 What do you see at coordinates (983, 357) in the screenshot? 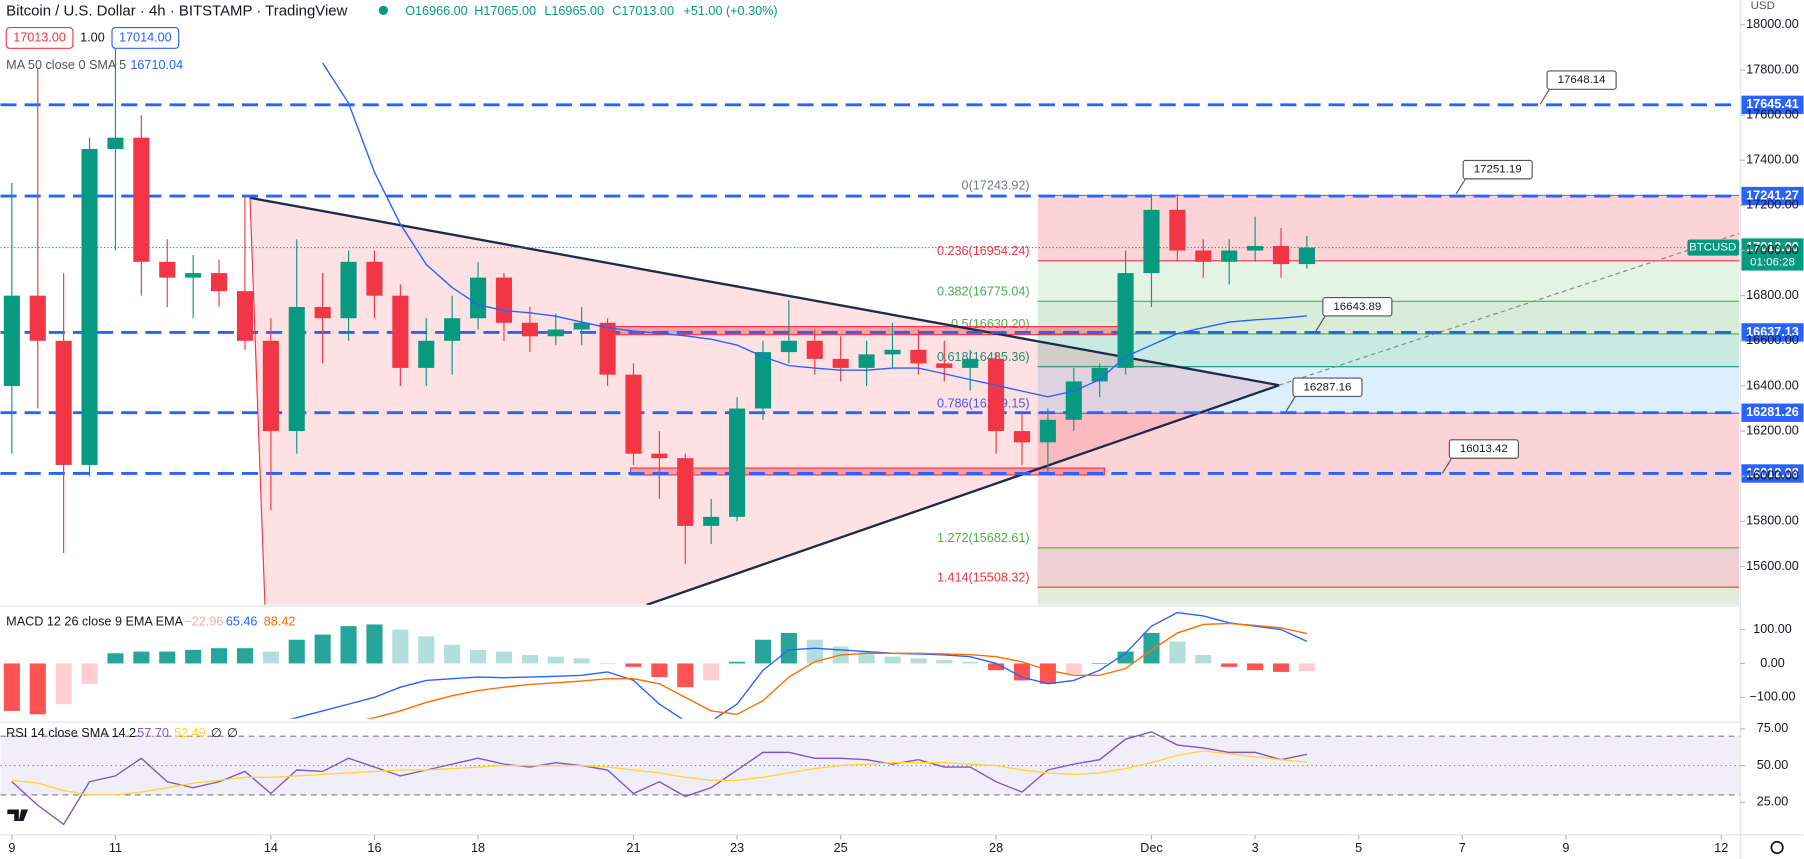
I see `fib-label: 0.618(16485.36)` at bounding box center [983, 357].